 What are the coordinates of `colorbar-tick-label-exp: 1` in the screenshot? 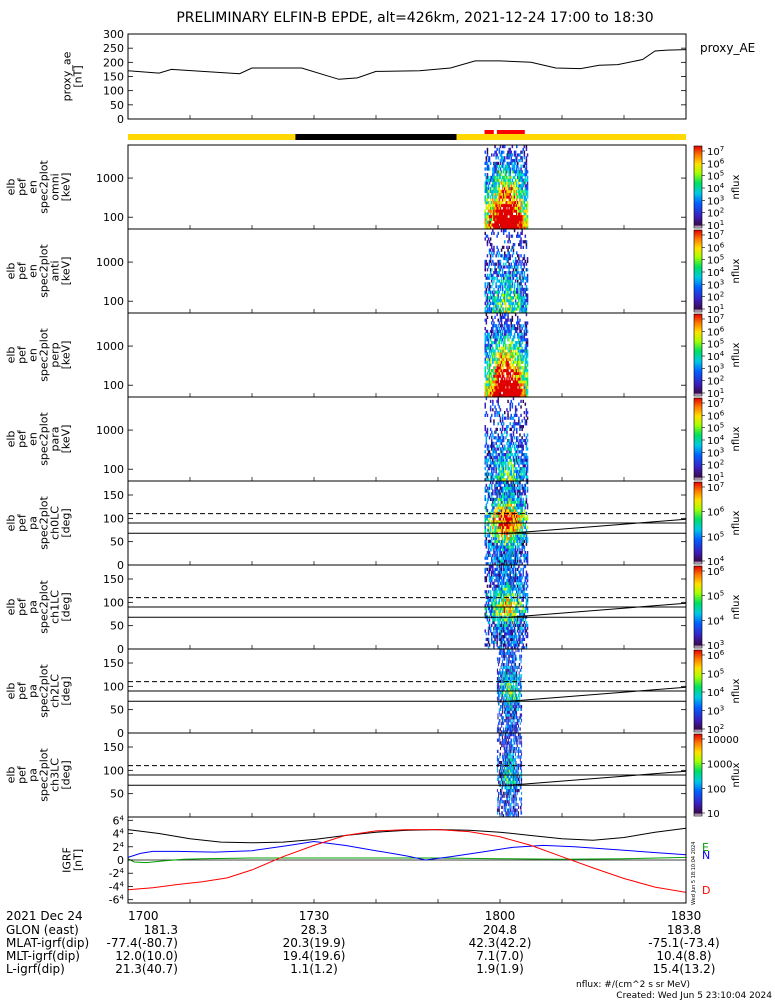 It's located at (722, 475).